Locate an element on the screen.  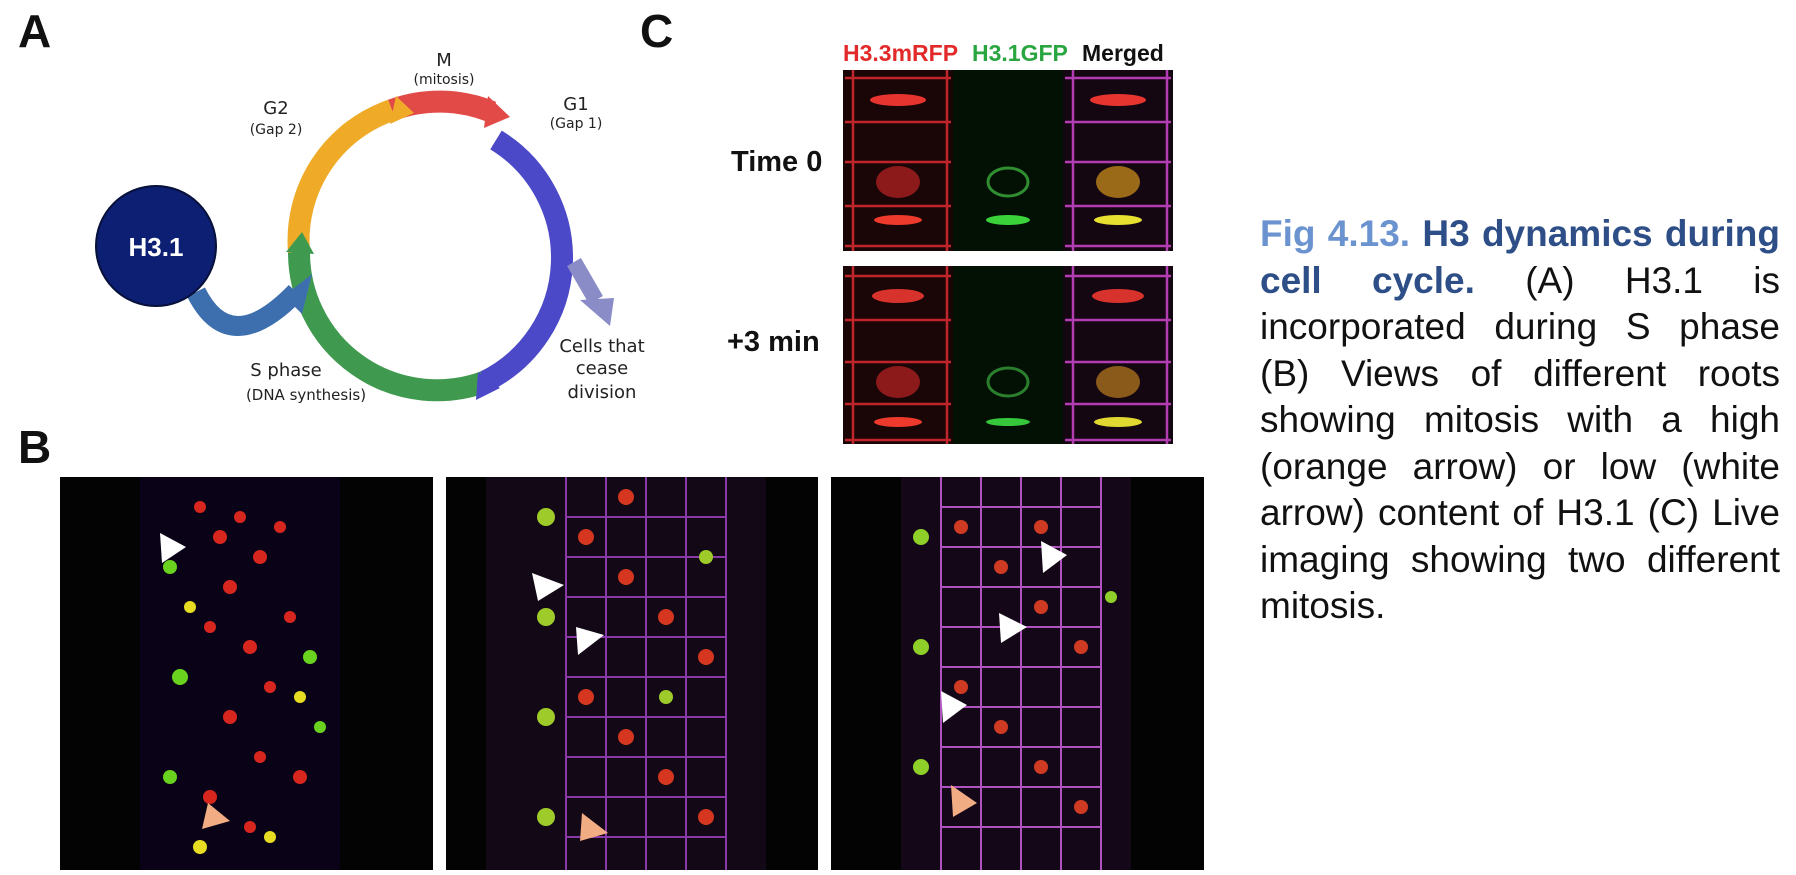
channel-label-h31gfp: H3.1GFP is located at coordinates (1020, 53).